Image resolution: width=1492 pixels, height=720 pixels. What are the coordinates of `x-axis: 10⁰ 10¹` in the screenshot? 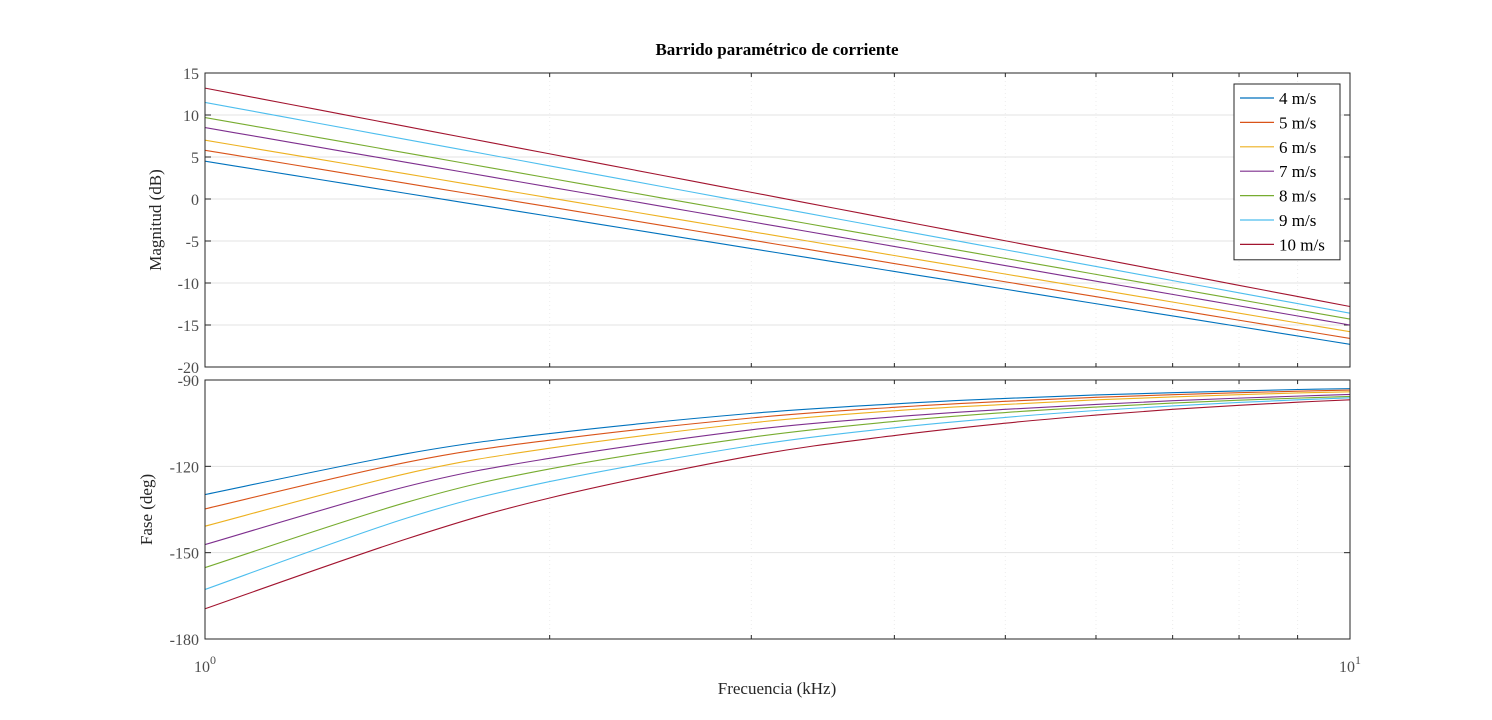 It's located at (777, 664).